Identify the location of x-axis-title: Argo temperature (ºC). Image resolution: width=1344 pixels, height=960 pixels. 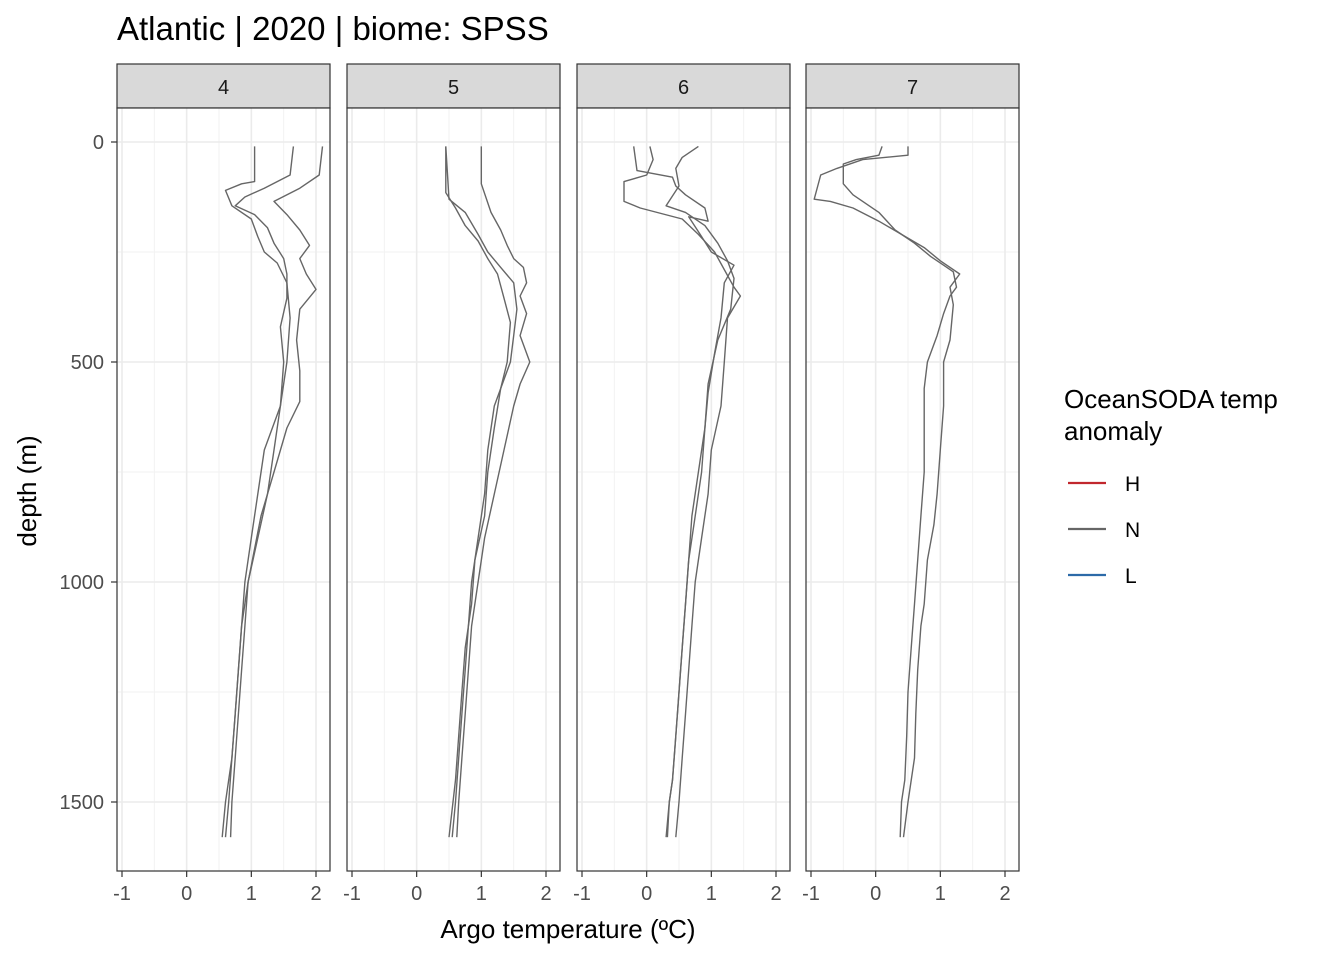
(567, 929).